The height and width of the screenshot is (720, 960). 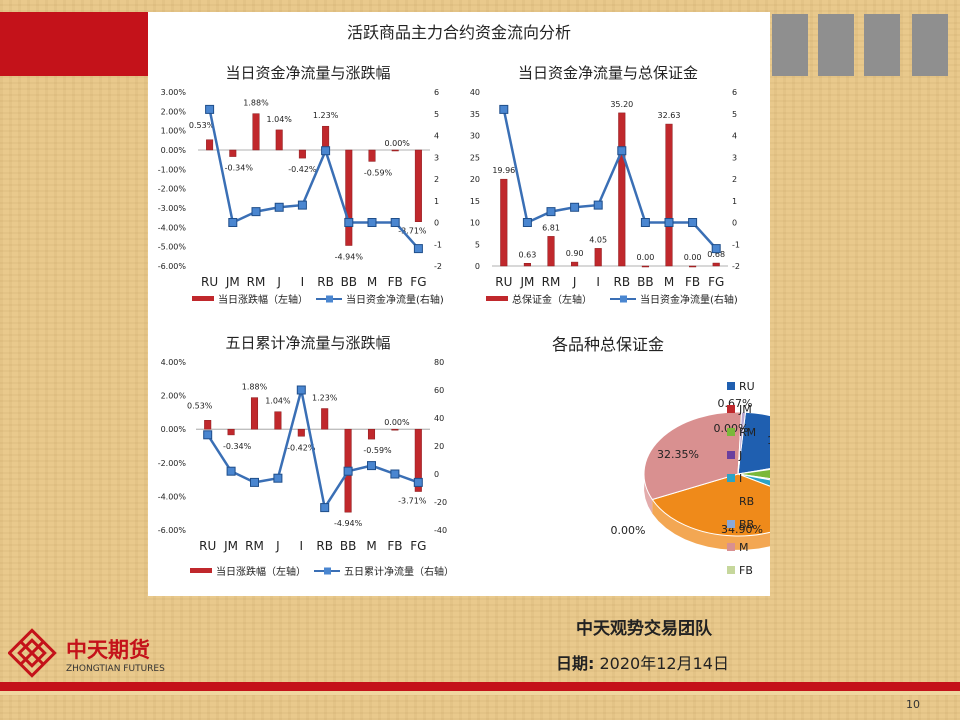 What do you see at coordinates (734, 114) in the screenshot?
I see `right-axis-tick: 5` at bounding box center [734, 114].